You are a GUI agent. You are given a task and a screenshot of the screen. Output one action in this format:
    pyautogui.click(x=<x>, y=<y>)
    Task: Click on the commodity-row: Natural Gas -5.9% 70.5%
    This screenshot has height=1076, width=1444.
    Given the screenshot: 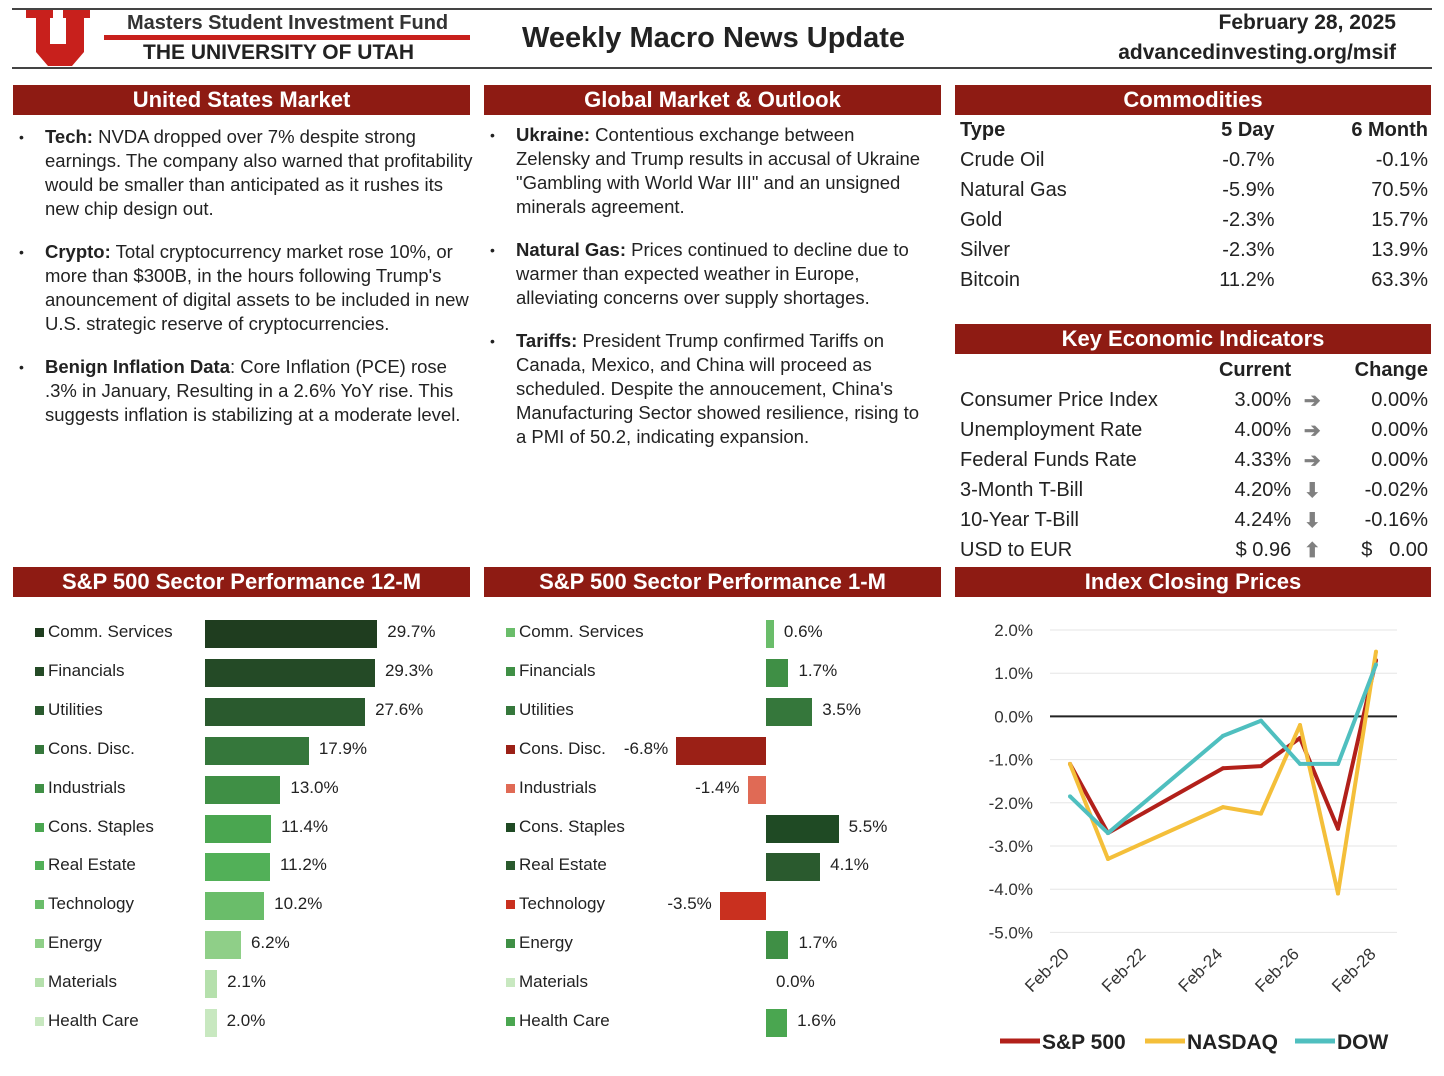 What is the action you would take?
    pyautogui.click(x=1194, y=190)
    